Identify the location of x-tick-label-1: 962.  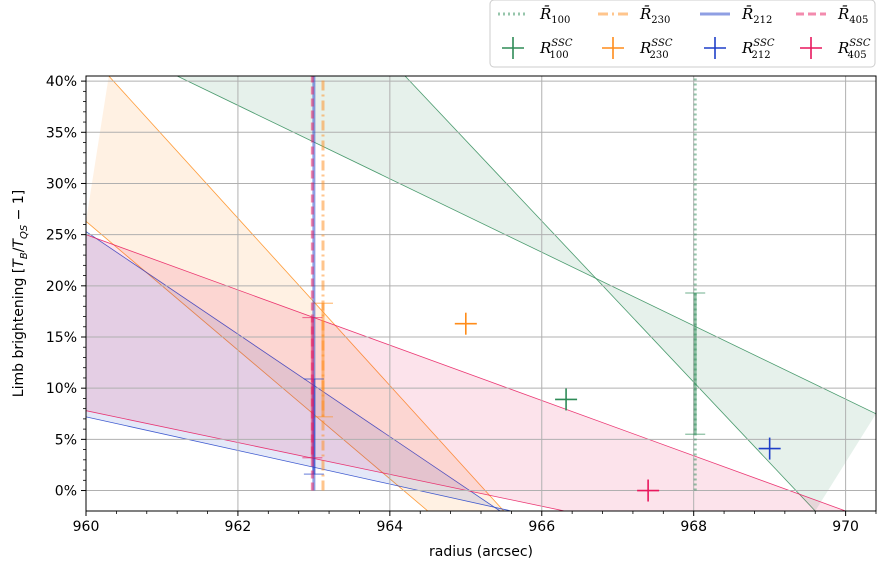
(238, 527).